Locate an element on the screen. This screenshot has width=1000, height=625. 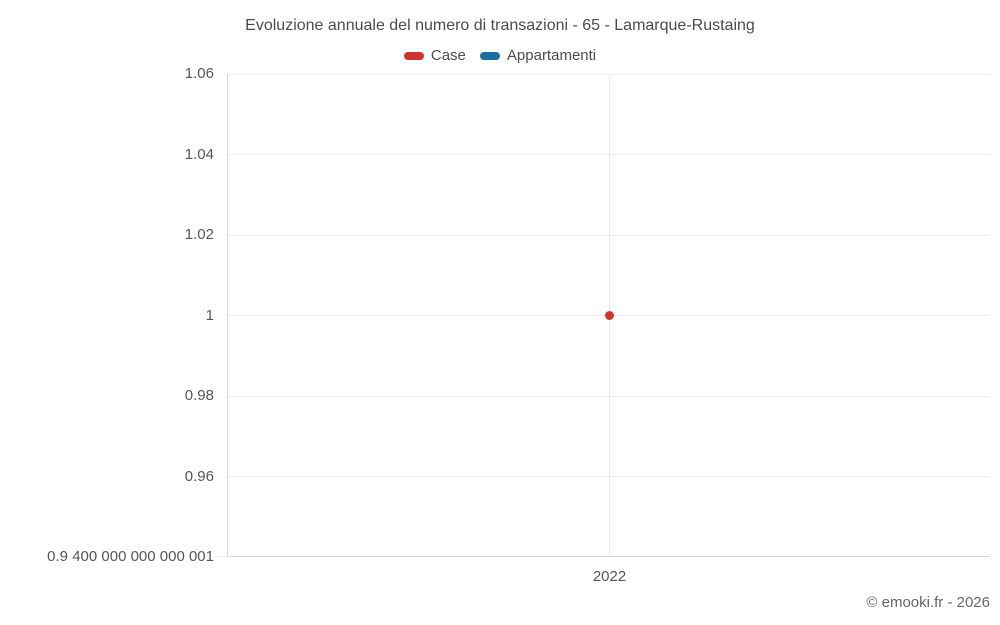
y-axis-tick-label: 0.96 is located at coordinates (199, 476).